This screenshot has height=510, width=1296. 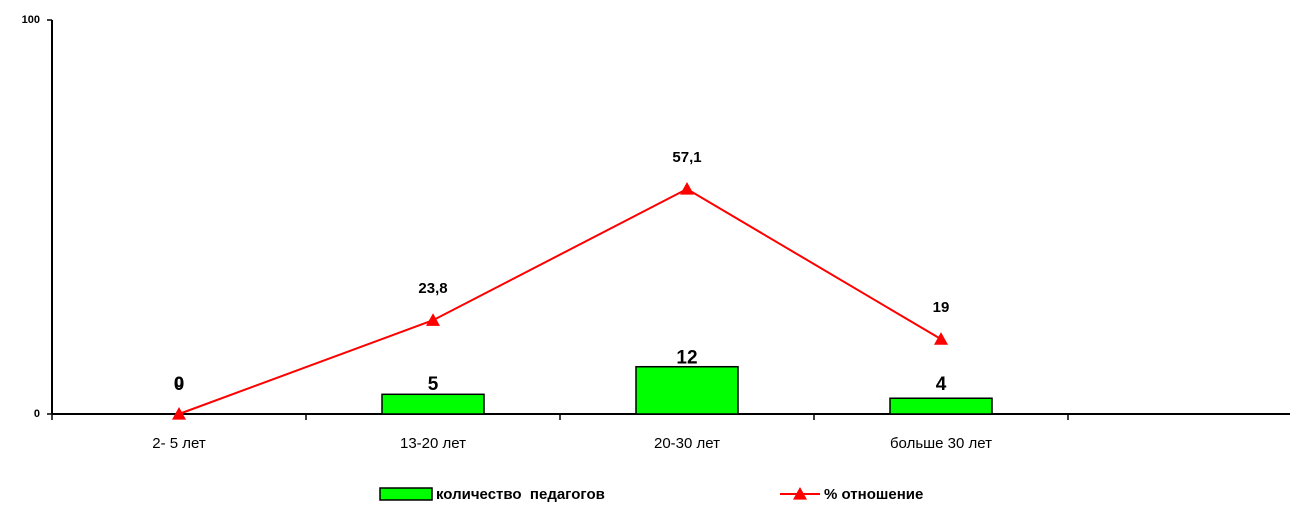 What do you see at coordinates (941, 384) in the screenshot?
I see `bar-value-label: 4` at bounding box center [941, 384].